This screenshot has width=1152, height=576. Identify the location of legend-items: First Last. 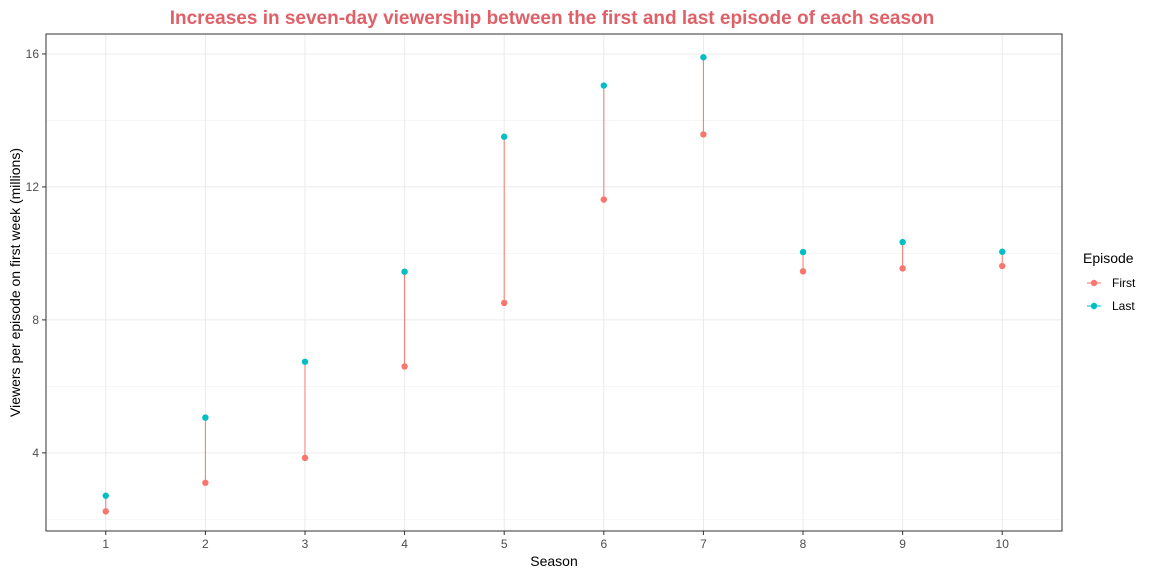
(1111, 294).